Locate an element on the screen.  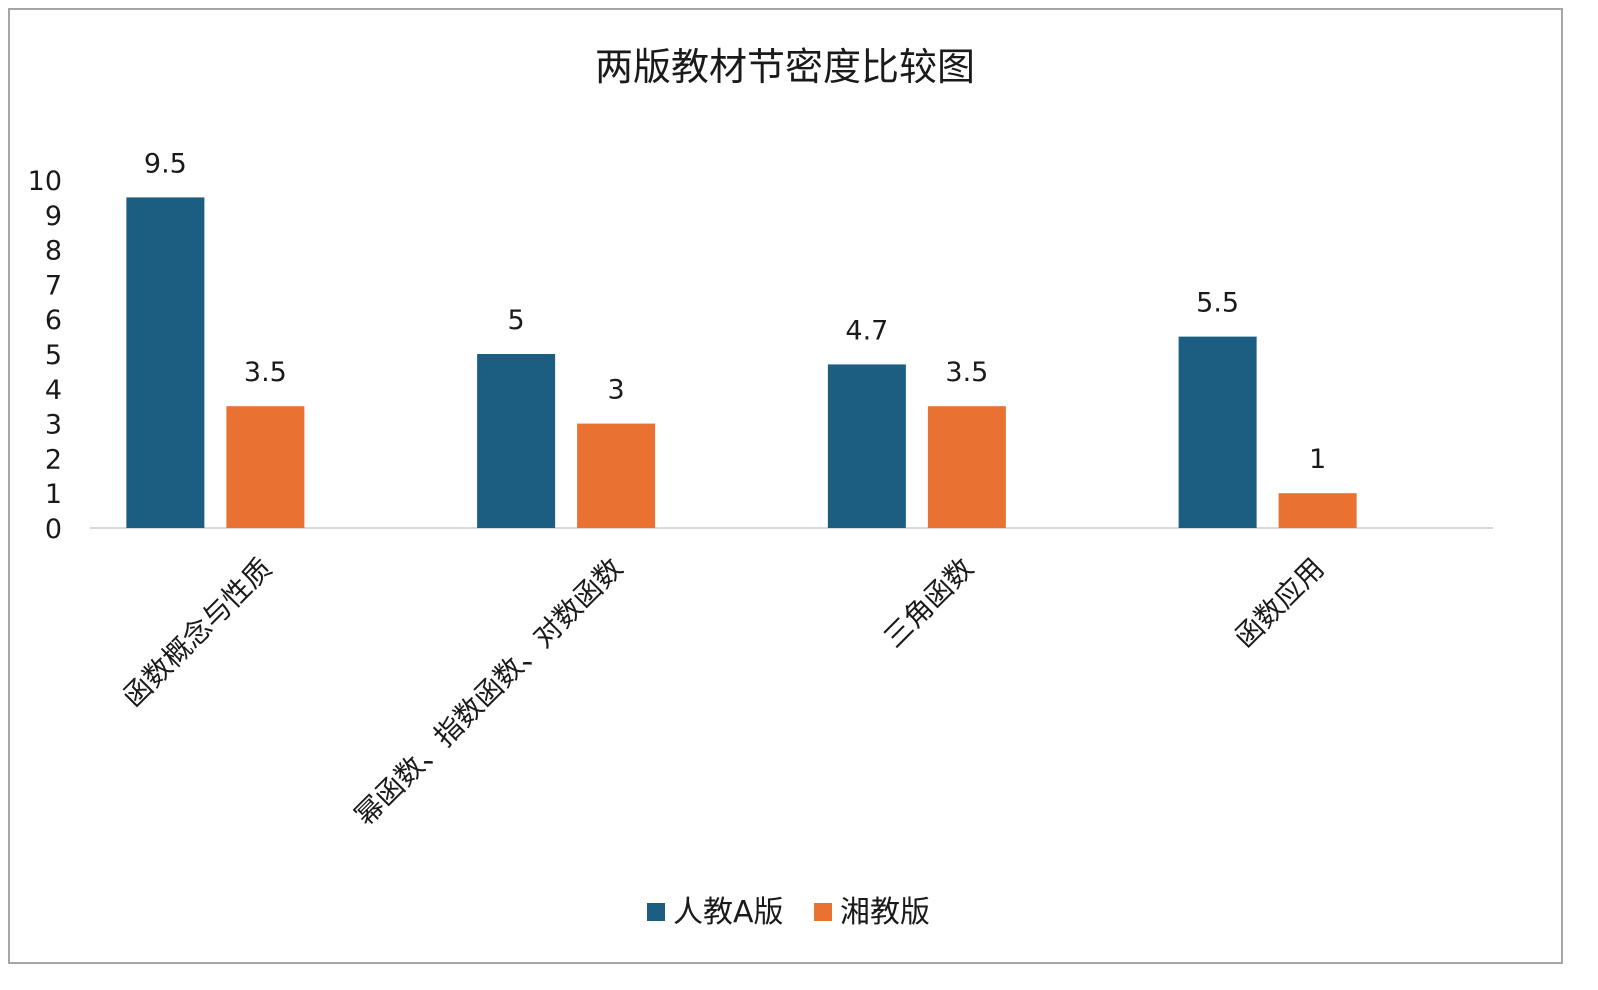
chart-title: 两版教材节密度比较图 is located at coordinates (785, 67).